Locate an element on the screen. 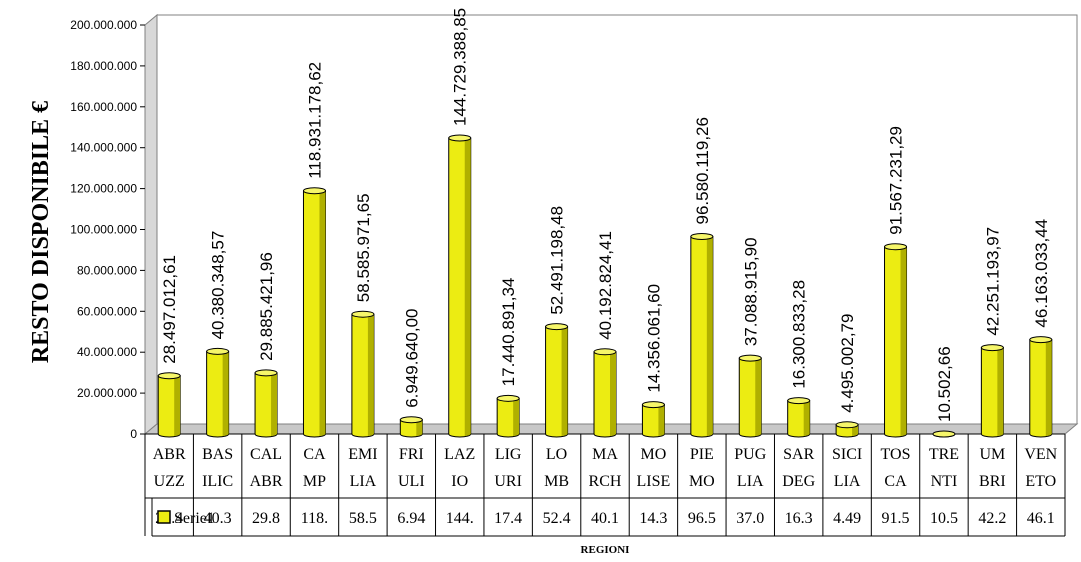  y-tick-label: 100.000.000 is located at coordinates (103, 230).